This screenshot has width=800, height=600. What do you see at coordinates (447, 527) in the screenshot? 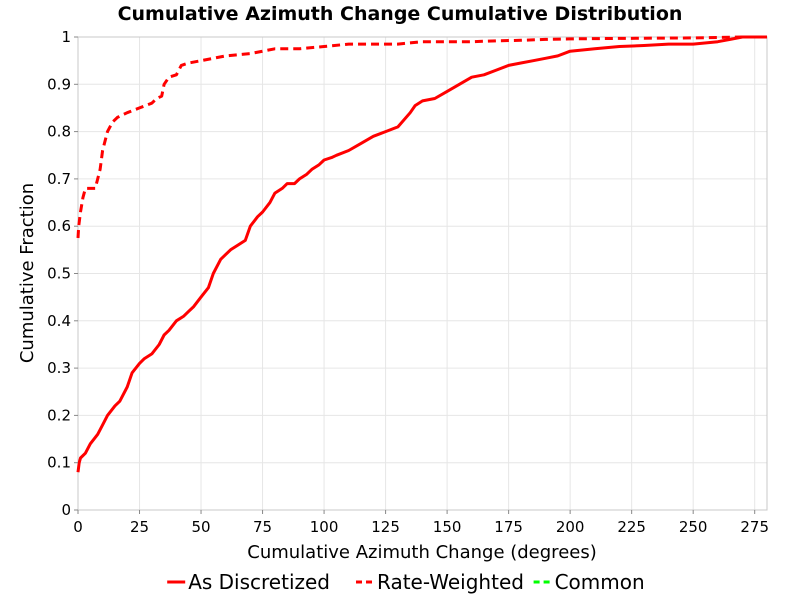
I see `x-tick-label: 150` at bounding box center [447, 527].